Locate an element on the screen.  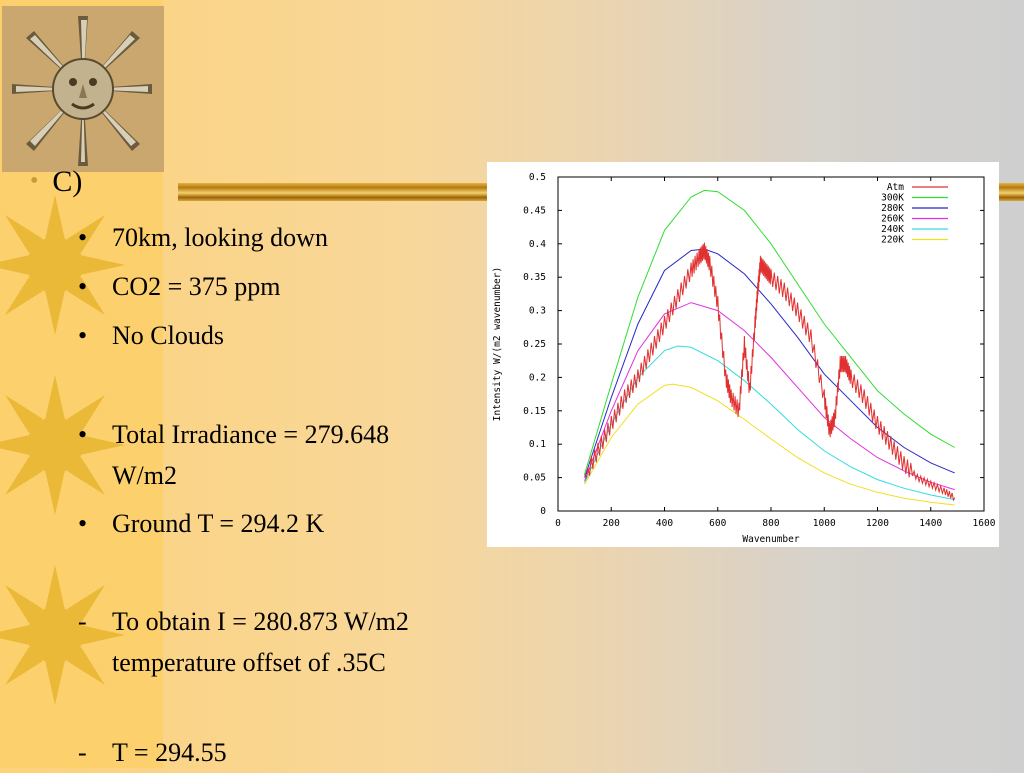
bullet-item: • 70km, looking down is located at coordinates (203, 237).